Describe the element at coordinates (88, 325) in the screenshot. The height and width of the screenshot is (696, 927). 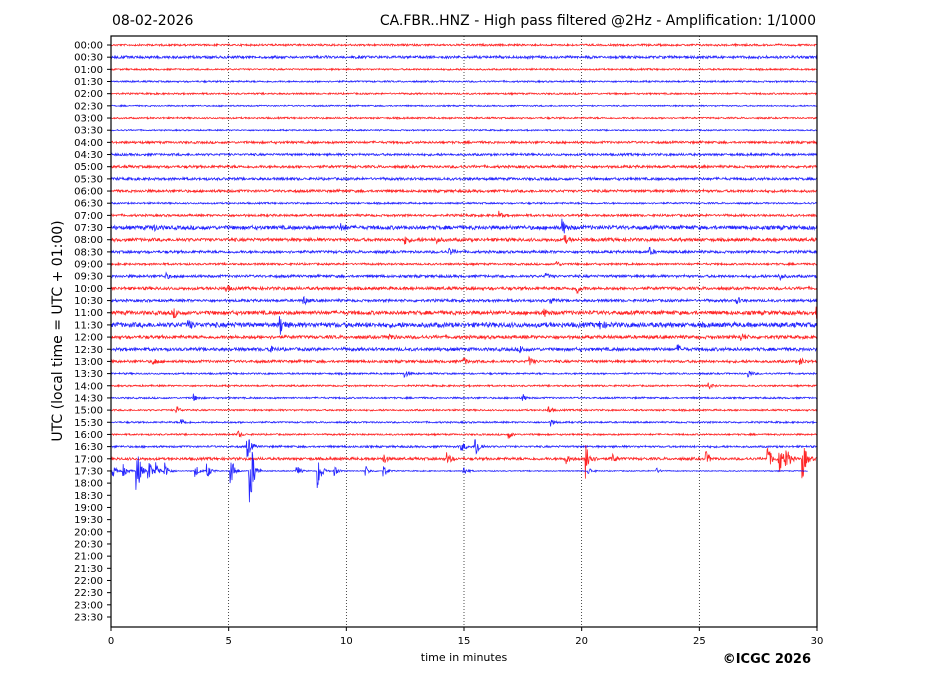
I see `y-tick-label: 11:30` at that location.